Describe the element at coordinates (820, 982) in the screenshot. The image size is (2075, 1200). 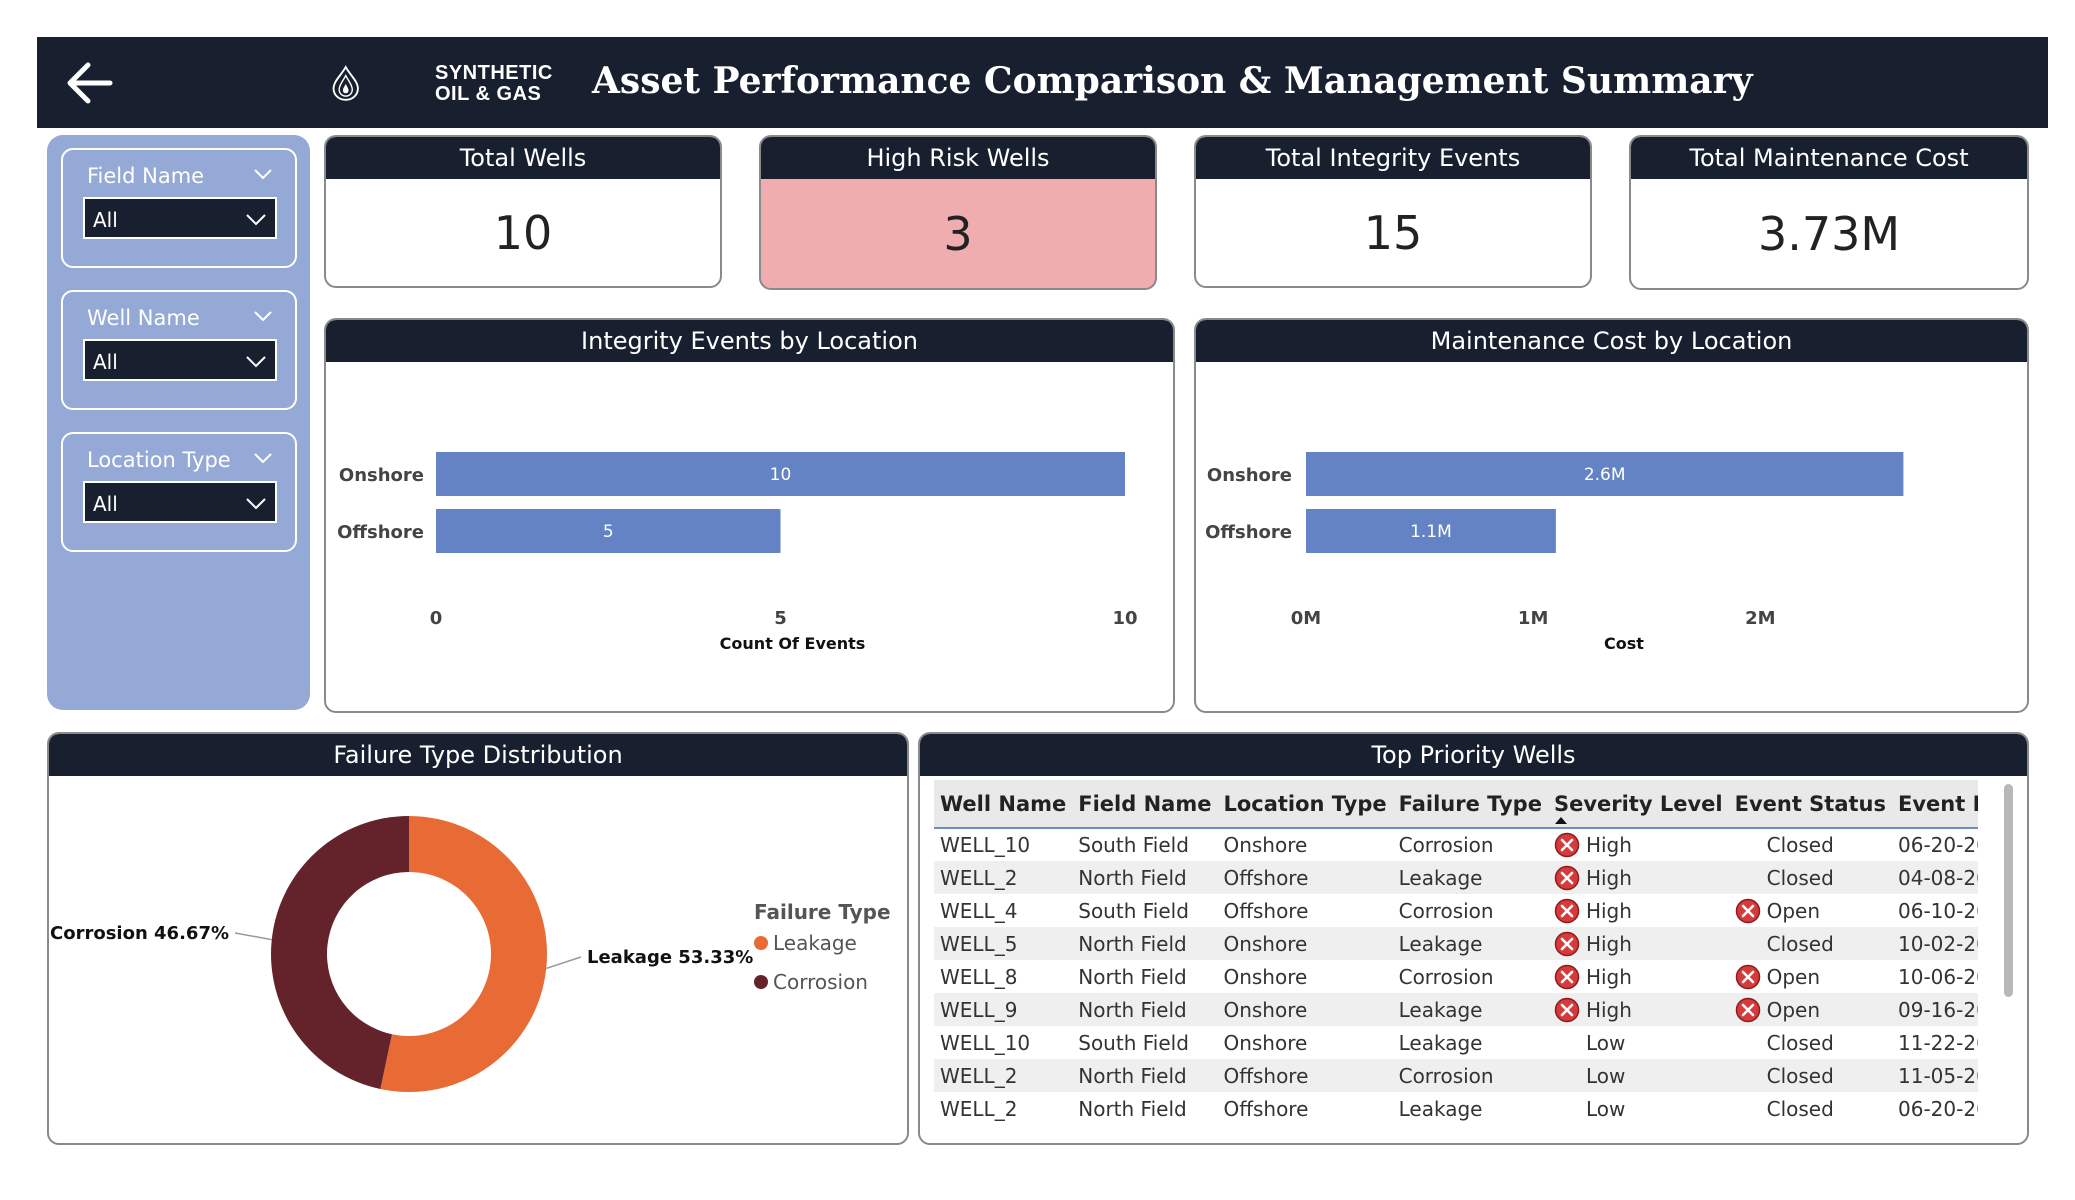
I see `legend-item-corrosion: Corrosion` at that location.